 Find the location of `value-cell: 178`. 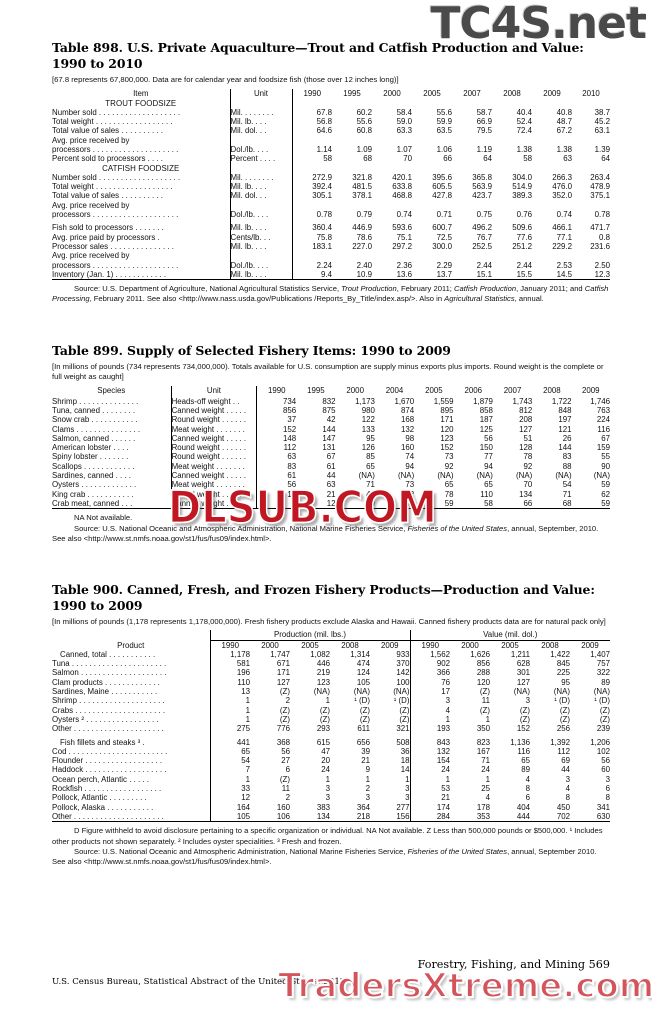

value-cell: 178 is located at coordinates (483, 807).